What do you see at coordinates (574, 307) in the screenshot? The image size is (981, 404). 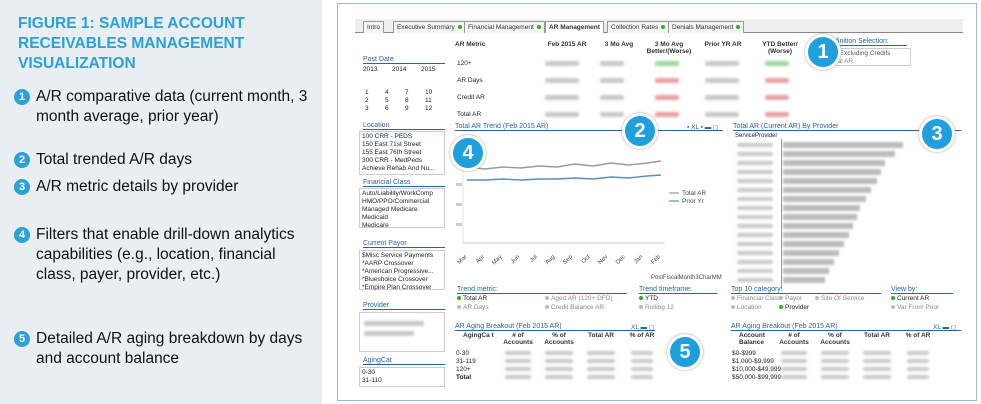 I see `trend-metric-credit-balance: Credit Balance AR` at bounding box center [574, 307].